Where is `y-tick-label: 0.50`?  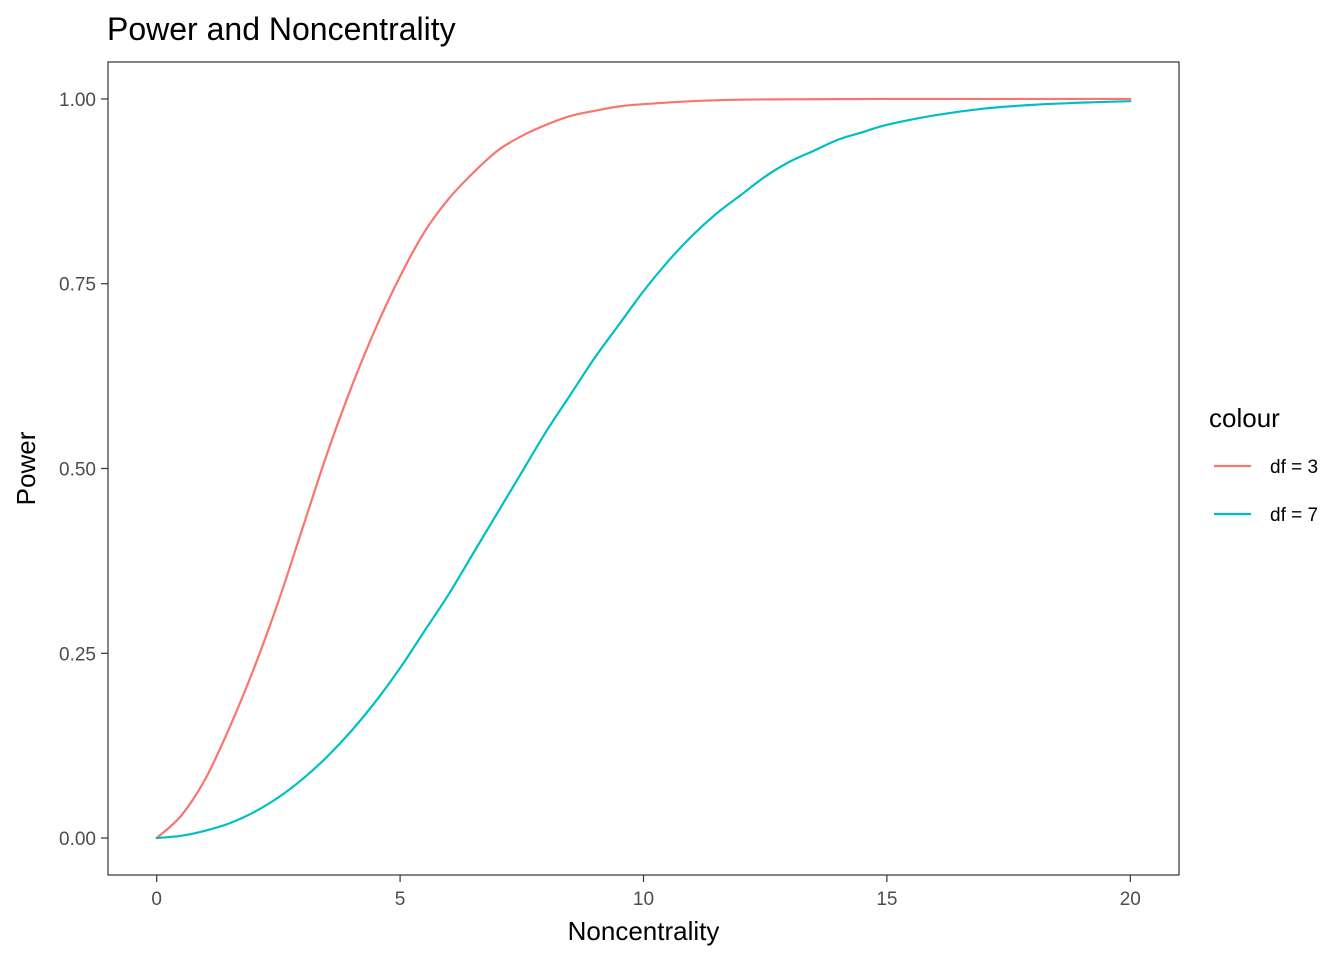
y-tick-label: 0.50 is located at coordinates (77, 470).